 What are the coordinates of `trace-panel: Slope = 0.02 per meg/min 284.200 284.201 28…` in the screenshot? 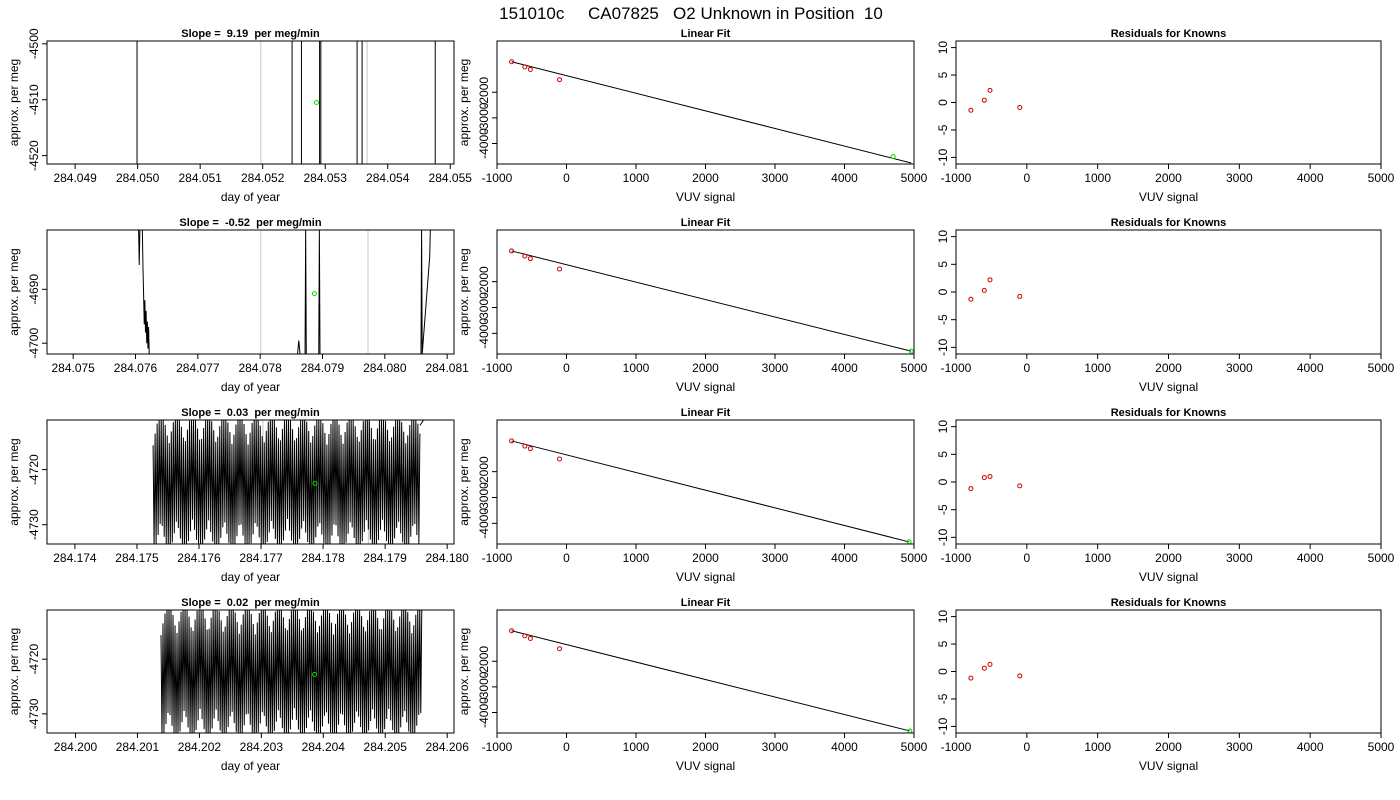 It's located at (238, 685).